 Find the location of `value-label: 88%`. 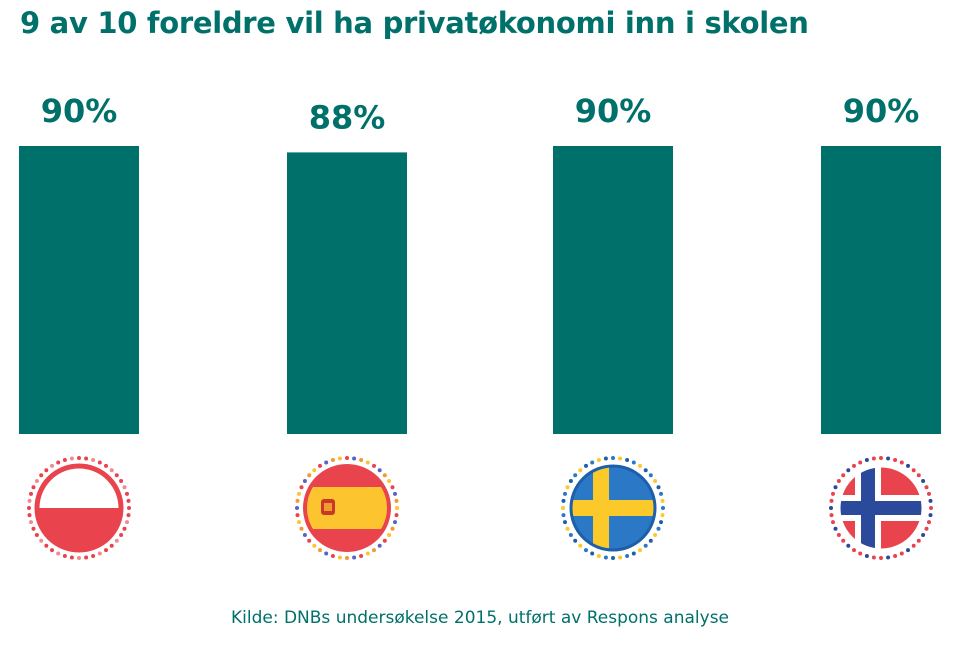

value-label: 88% is located at coordinates (347, 117).